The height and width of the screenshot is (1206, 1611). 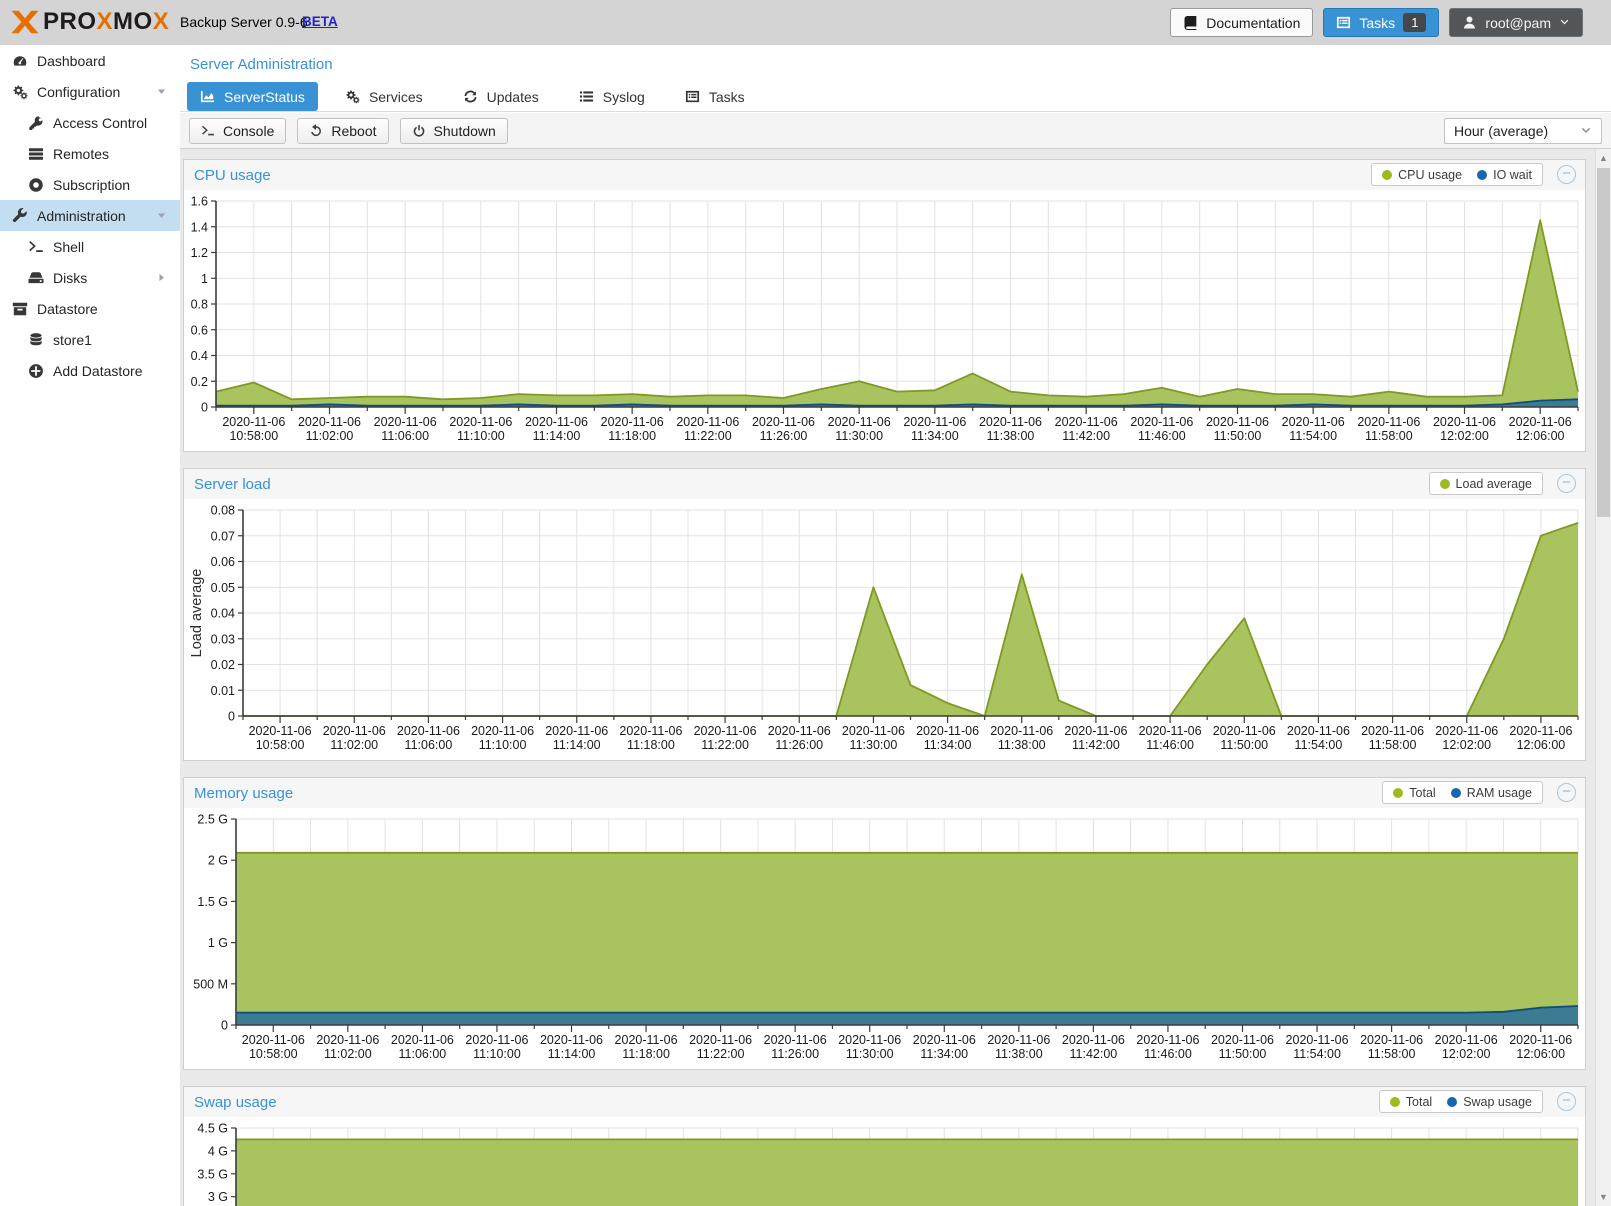 I want to click on sidebar-item-subscription: Subscription, so click(x=90, y=184).